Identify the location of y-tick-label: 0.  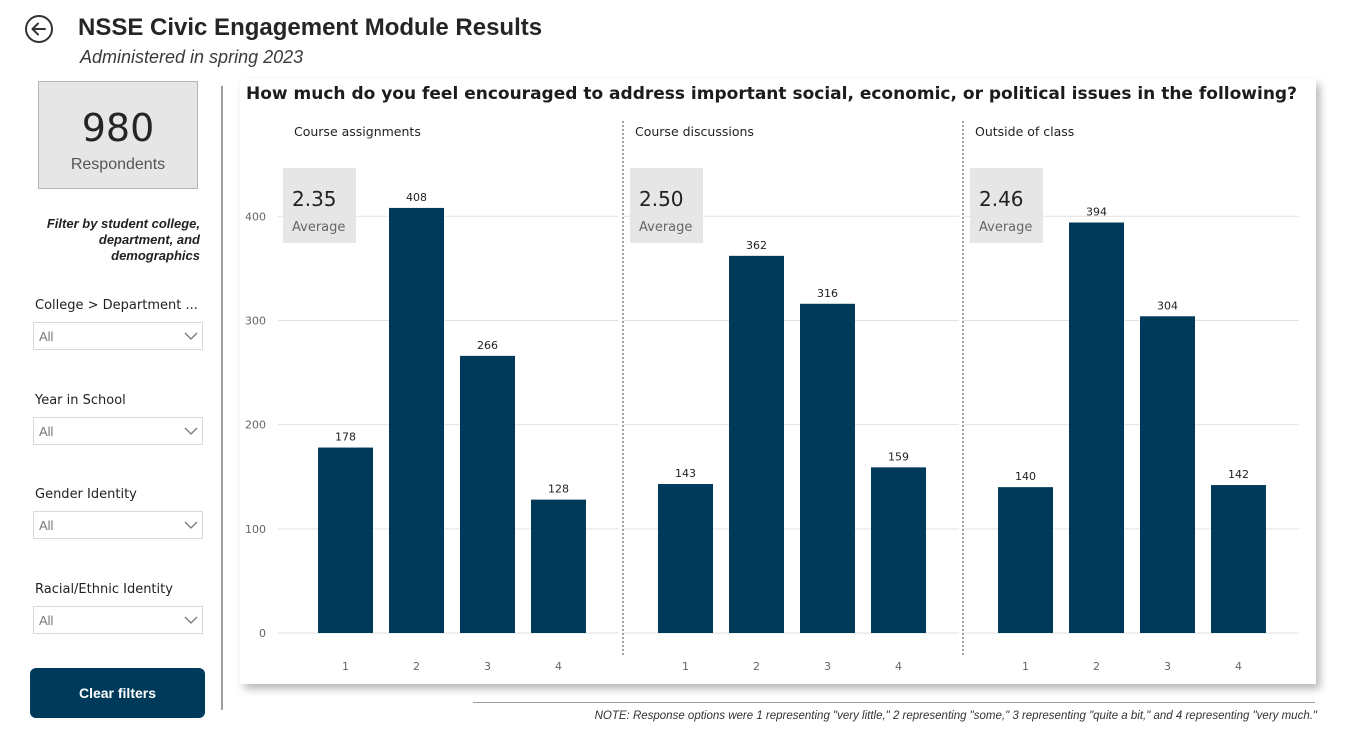
(262, 633).